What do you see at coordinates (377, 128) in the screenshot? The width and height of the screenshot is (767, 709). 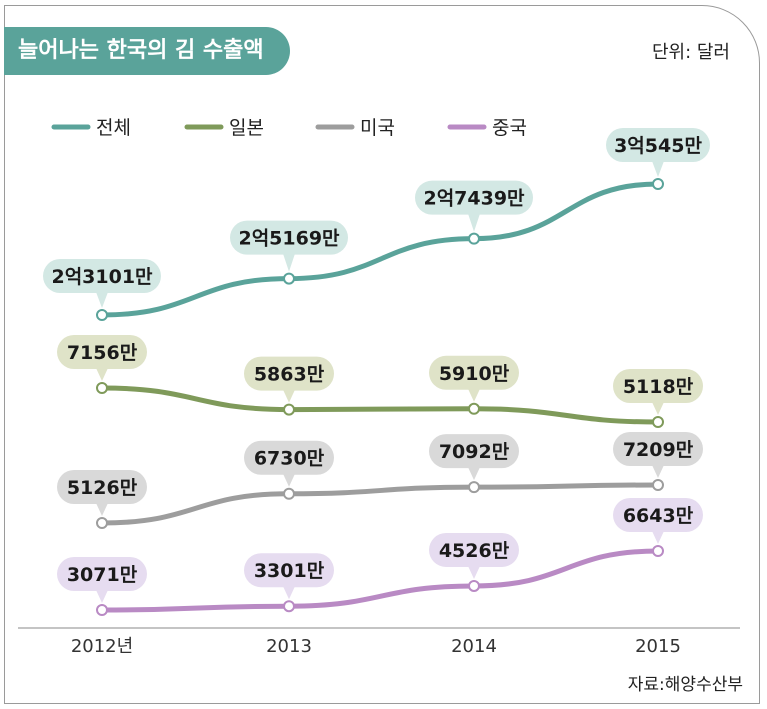 I see `legend-item: 미국` at bounding box center [377, 128].